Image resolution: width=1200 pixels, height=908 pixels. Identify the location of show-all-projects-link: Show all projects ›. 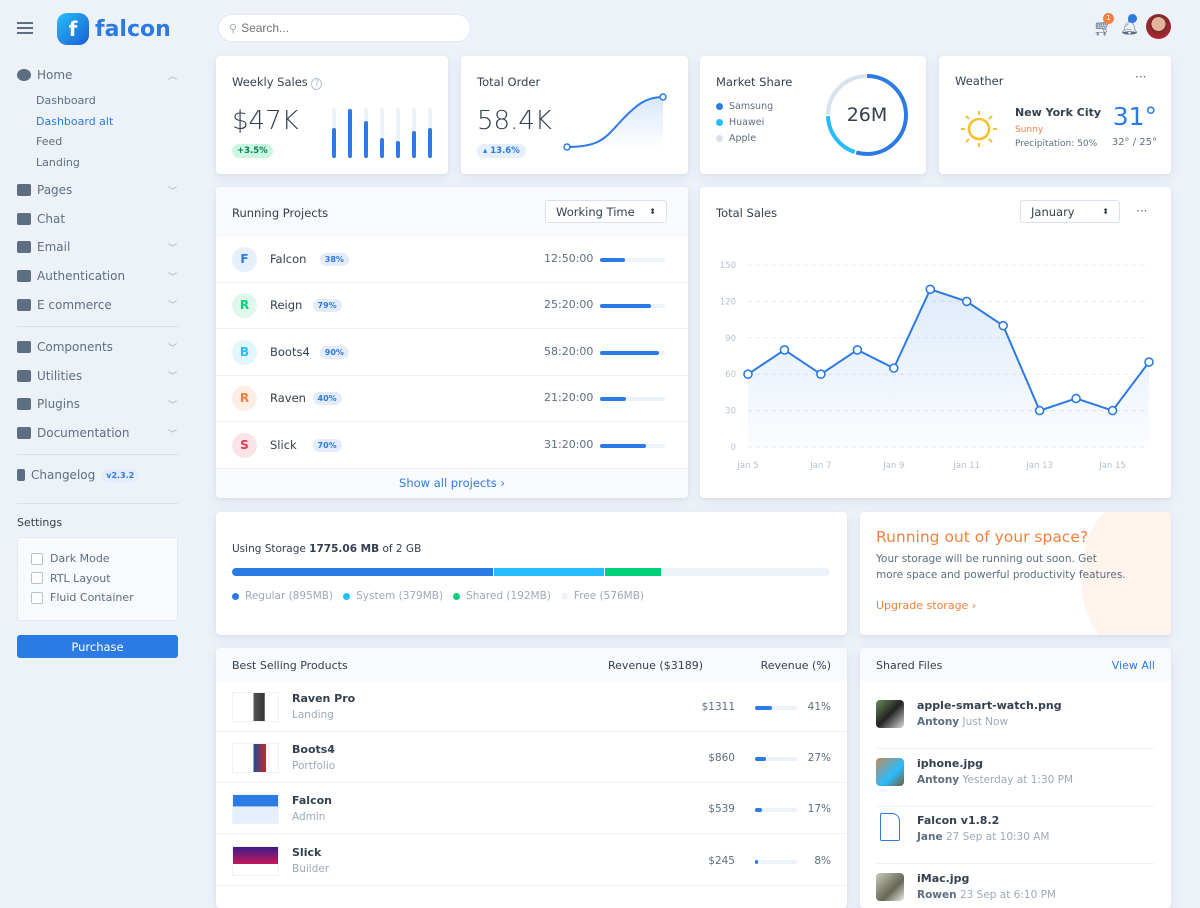
(452, 483).